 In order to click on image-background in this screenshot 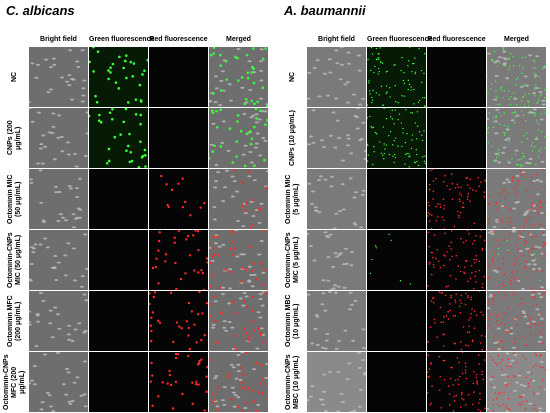, I will do `click(336, 321)`.